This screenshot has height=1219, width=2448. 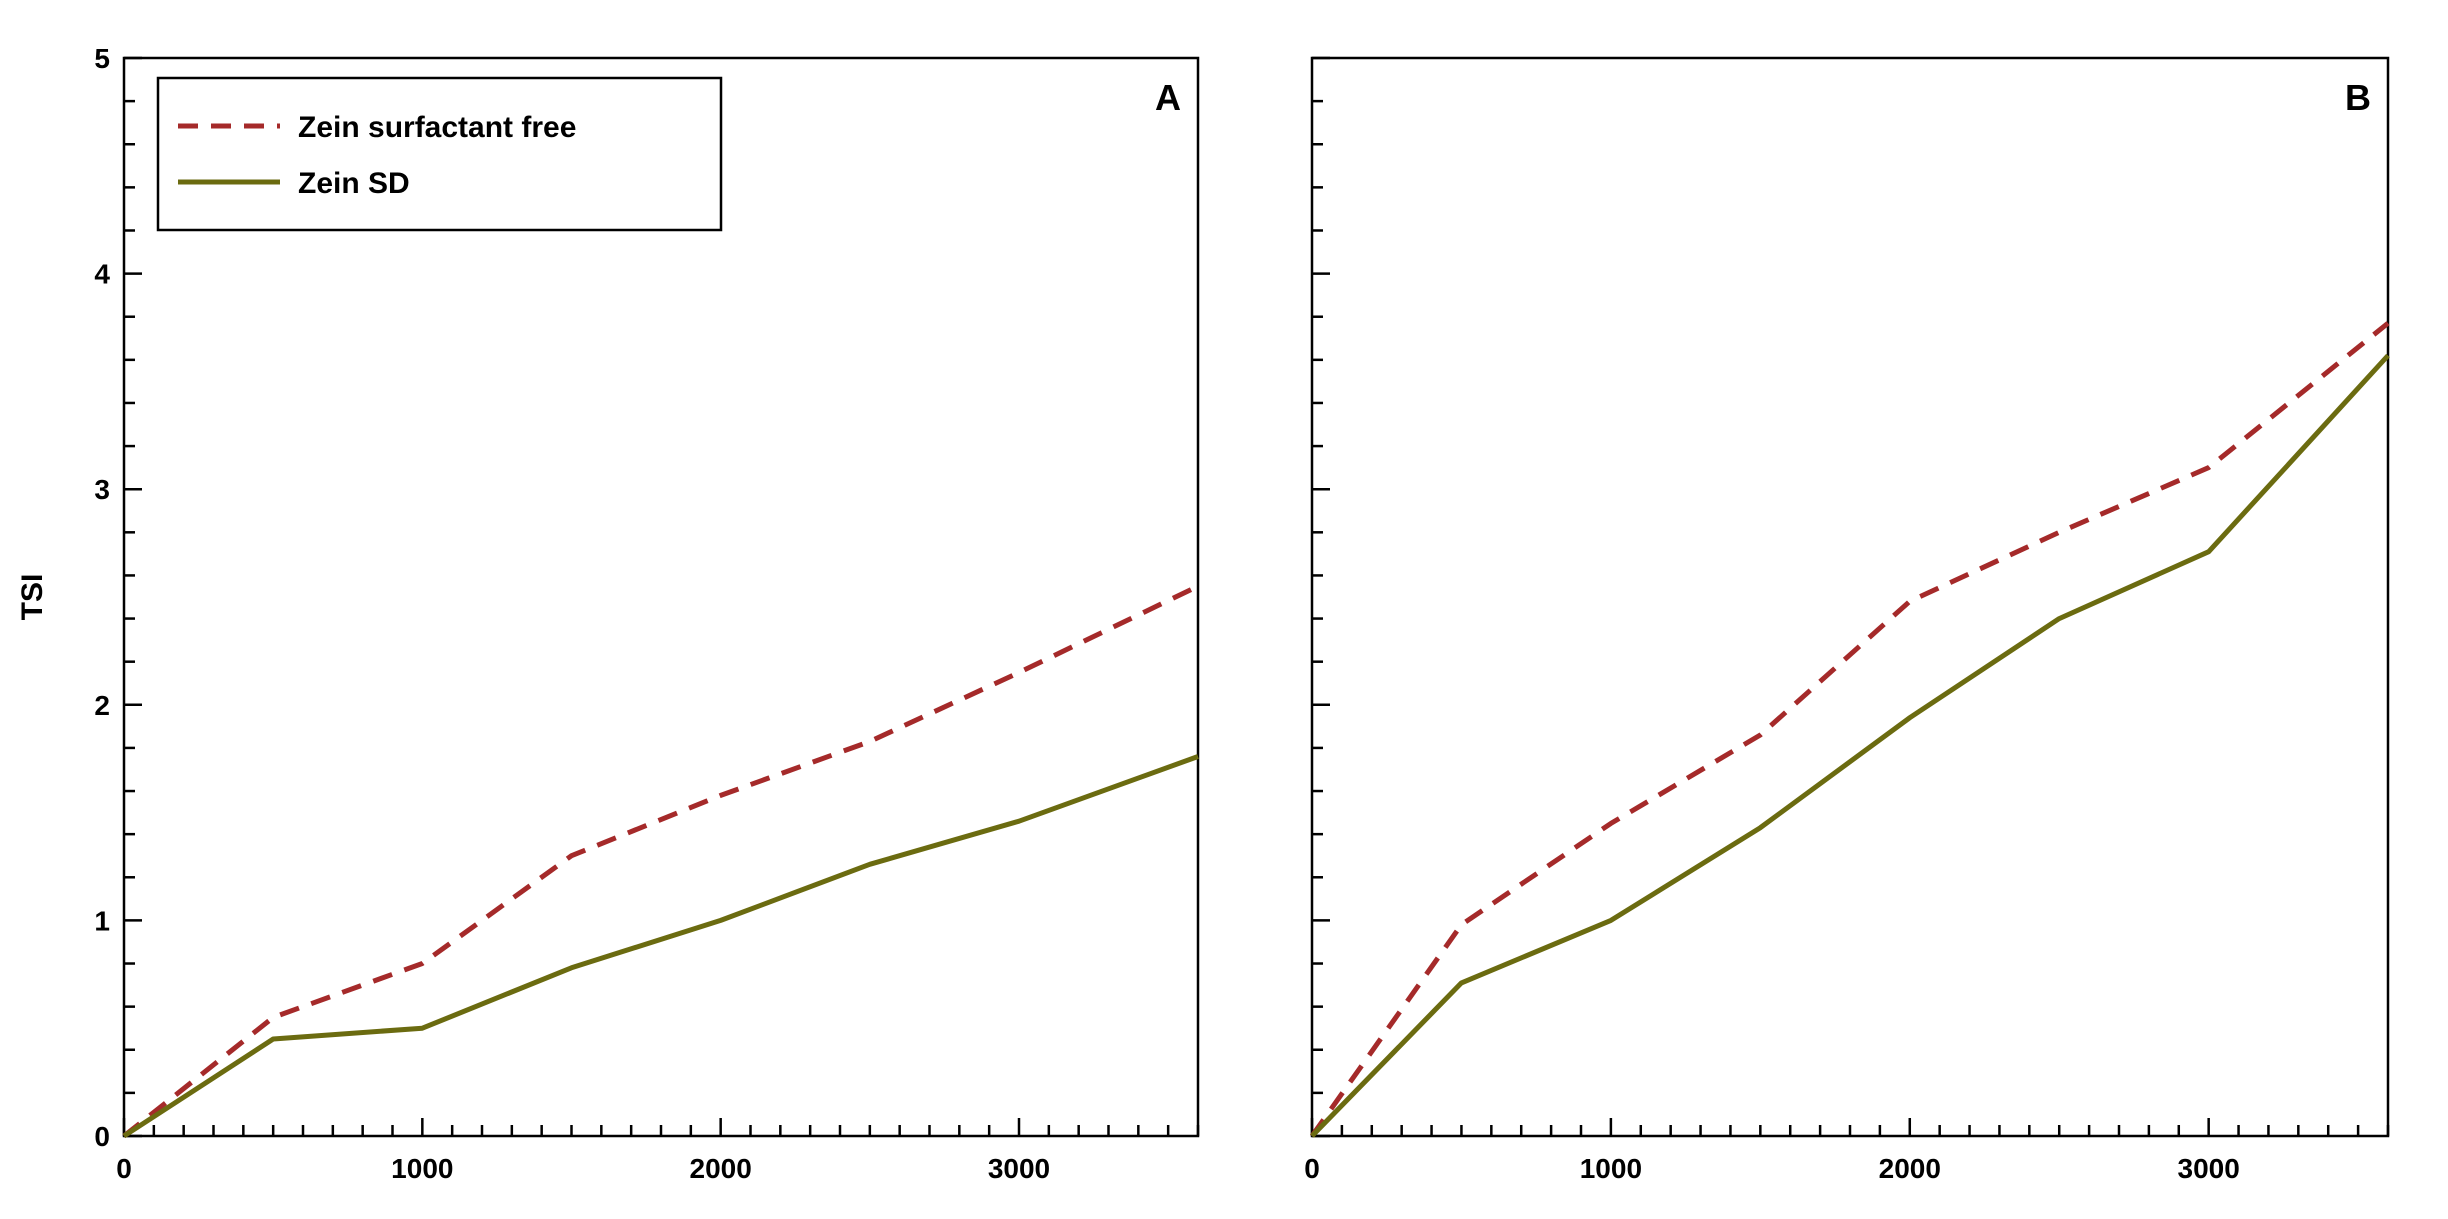 What do you see at coordinates (354, 183) in the screenshot?
I see `legend-label-zein-sd: Zein SD` at bounding box center [354, 183].